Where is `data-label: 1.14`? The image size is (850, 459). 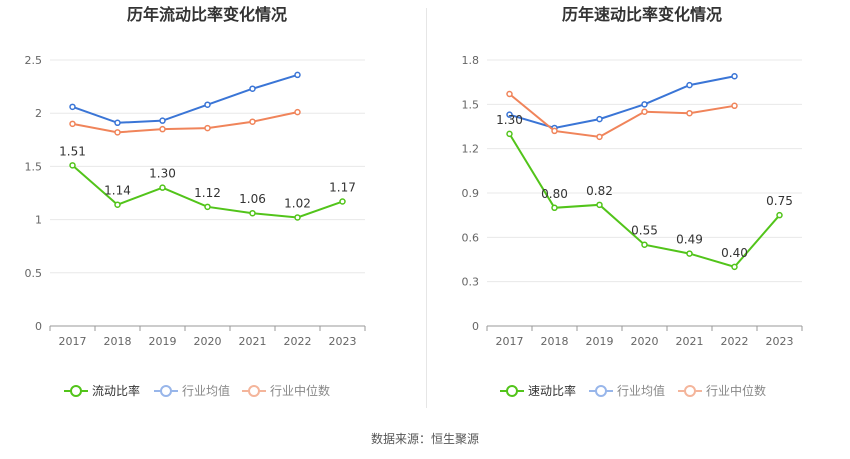
data-label: 1.14 is located at coordinates (117, 191).